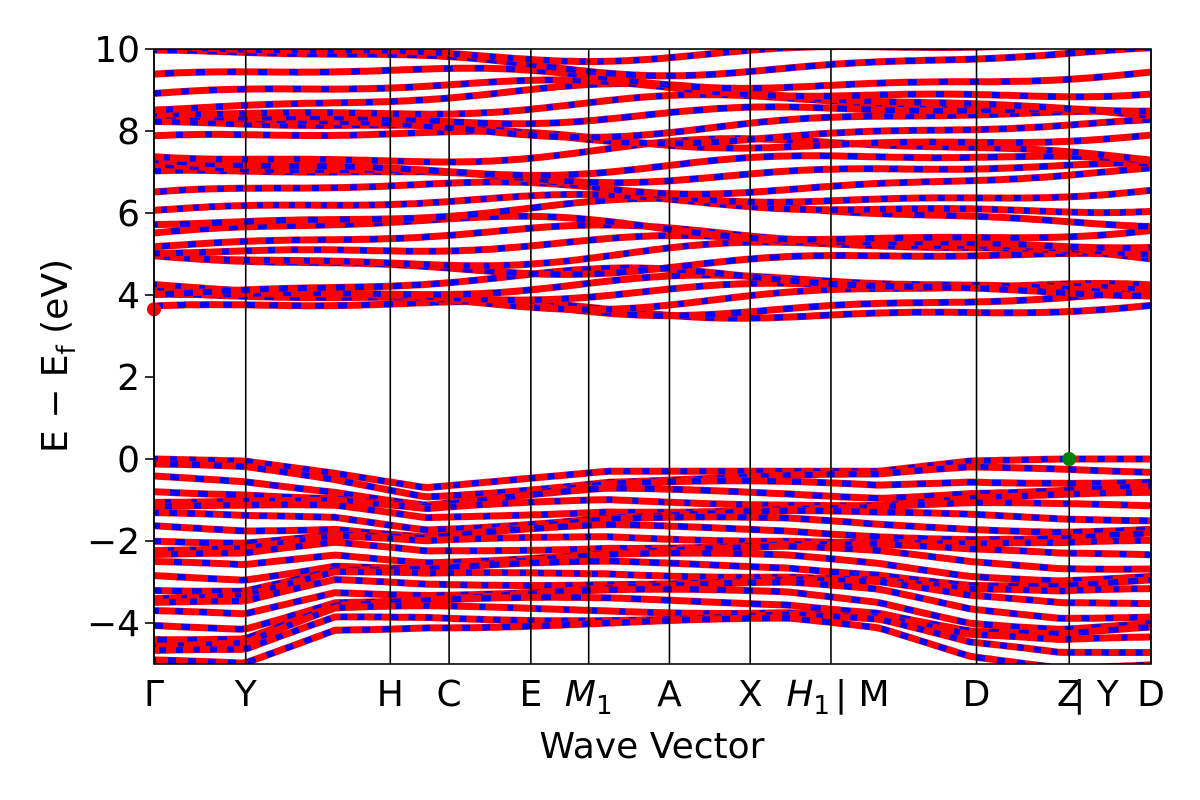 This screenshot has height=800, width=1200. What do you see at coordinates (669, 694) in the screenshot?
I see `x-tick-label: A` at bounding box center [669, 694].